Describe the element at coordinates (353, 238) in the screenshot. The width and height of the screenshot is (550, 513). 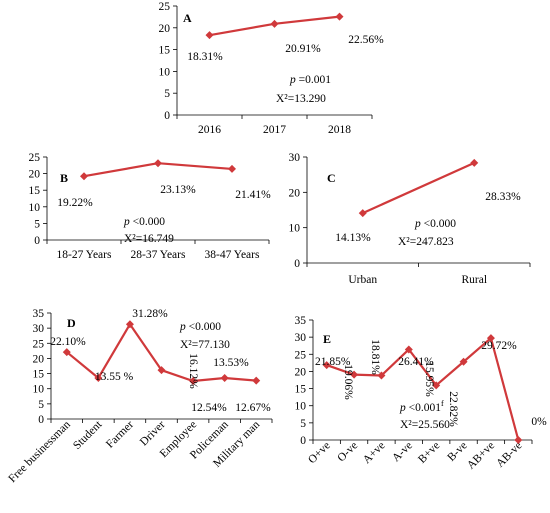
I see `data-label: 14.13%` at that location.